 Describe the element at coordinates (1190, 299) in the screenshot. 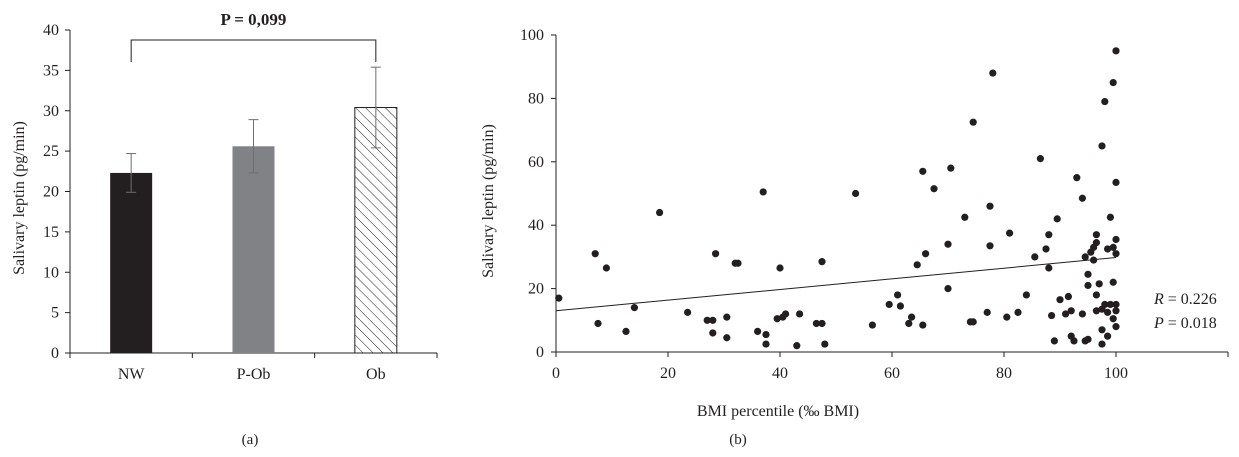

I see `r-value: = 0.226` at that location.